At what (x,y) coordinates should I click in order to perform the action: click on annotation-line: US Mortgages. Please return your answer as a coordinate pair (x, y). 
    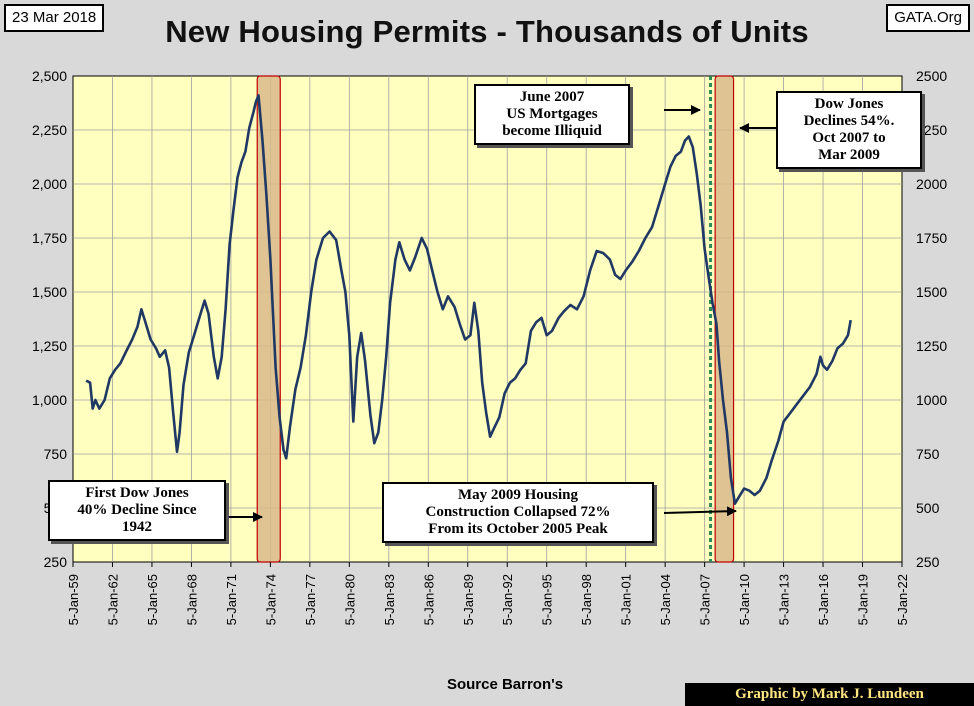
    Looking at the image, I should click on (552, 114).